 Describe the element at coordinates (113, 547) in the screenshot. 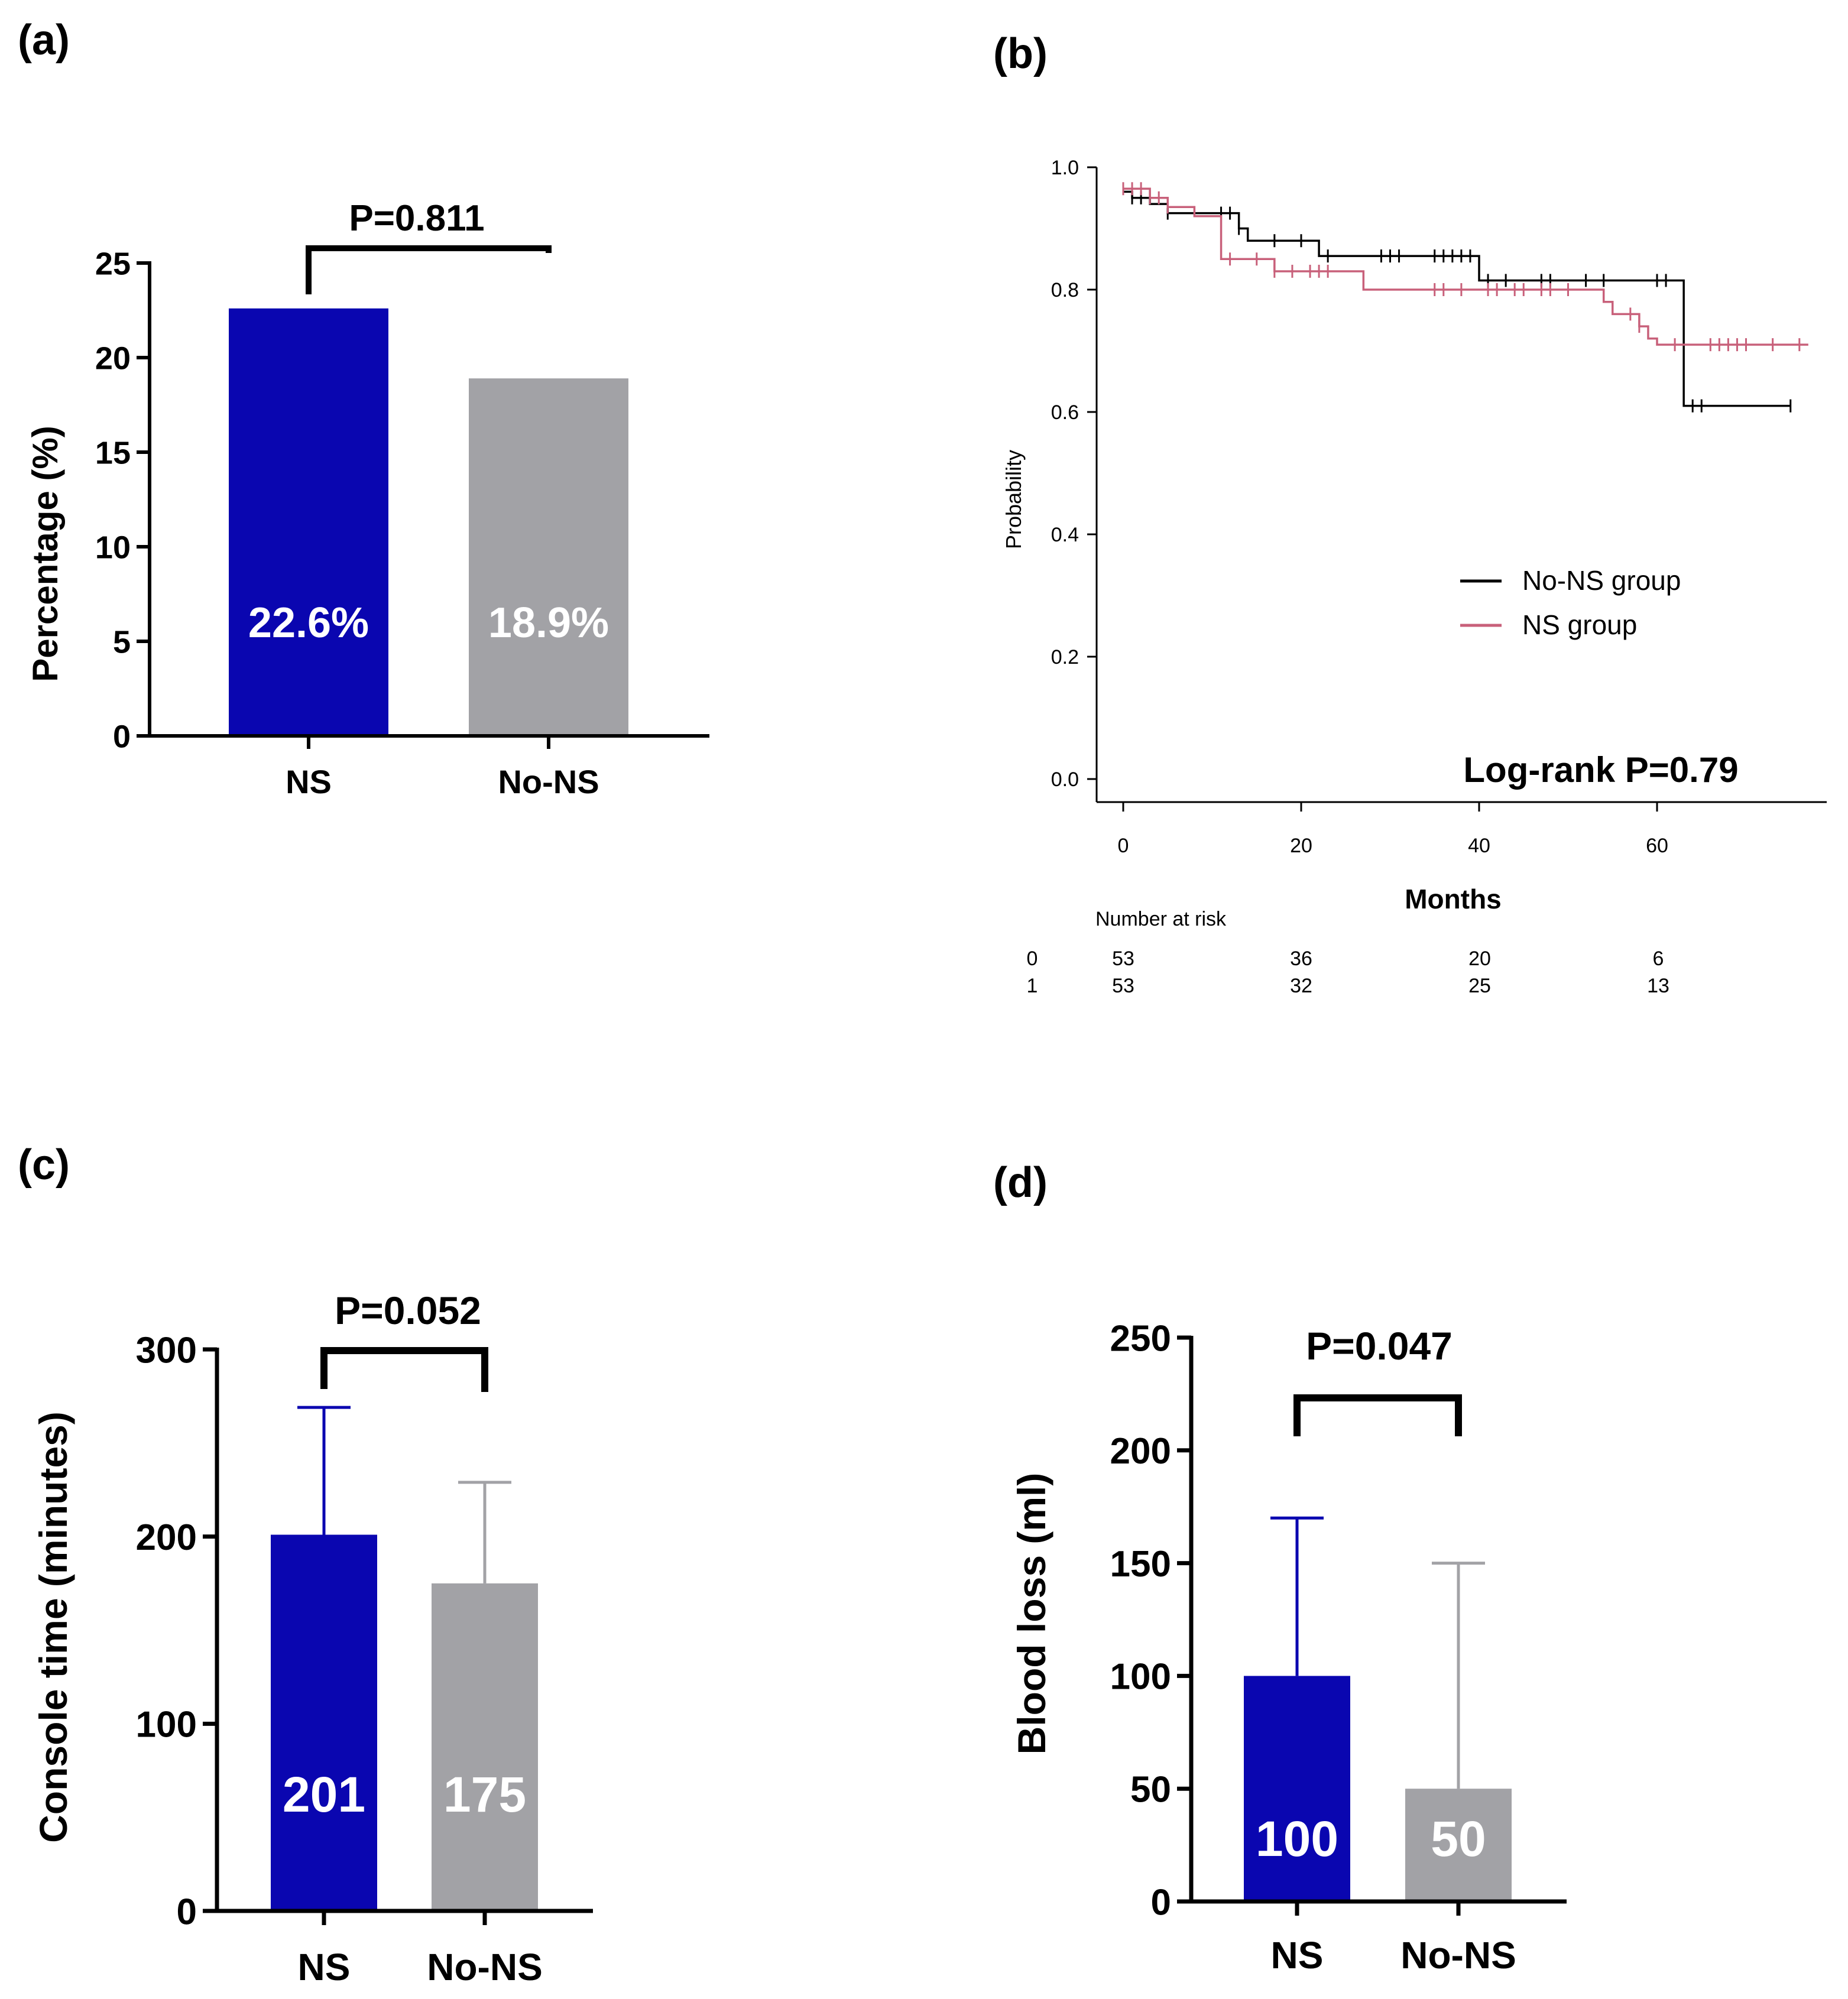

I see `y-tick-label: 10` at that location.